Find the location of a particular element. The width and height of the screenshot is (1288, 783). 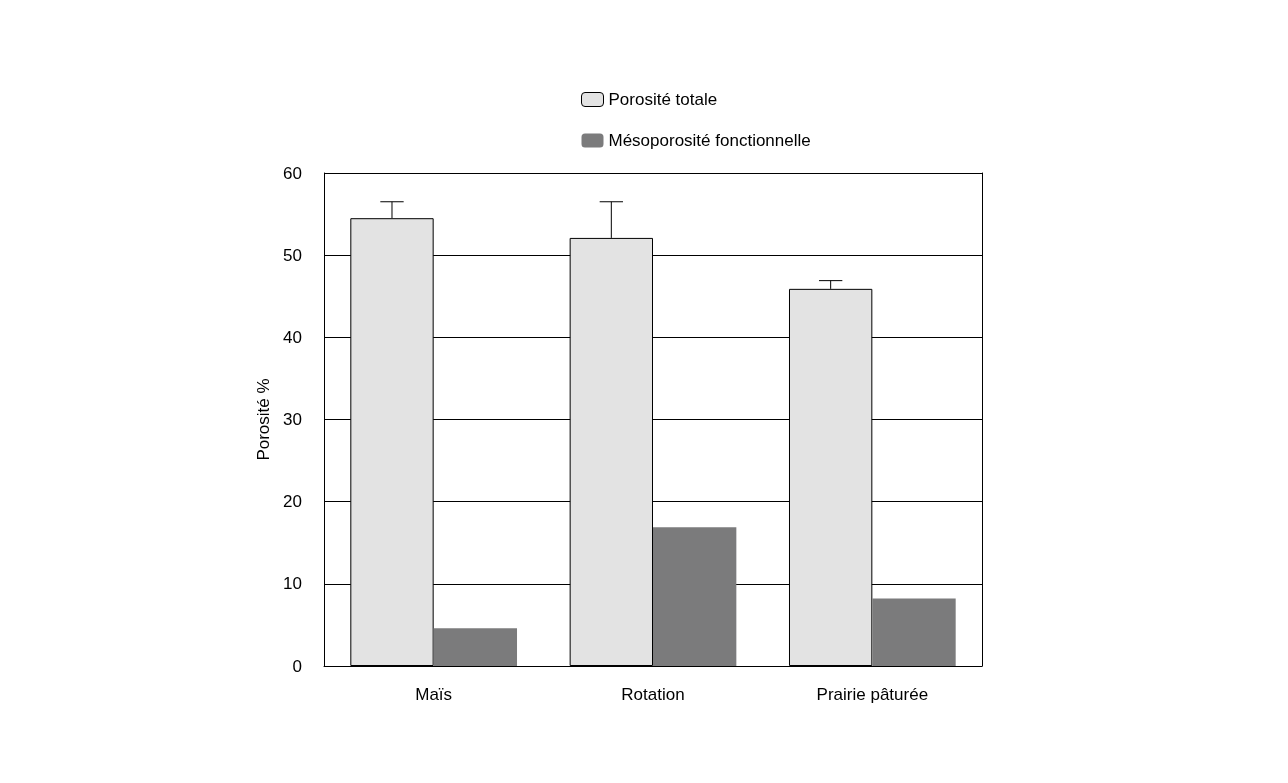

legend-label: Porosité totale is located at coordinates (663, 99).